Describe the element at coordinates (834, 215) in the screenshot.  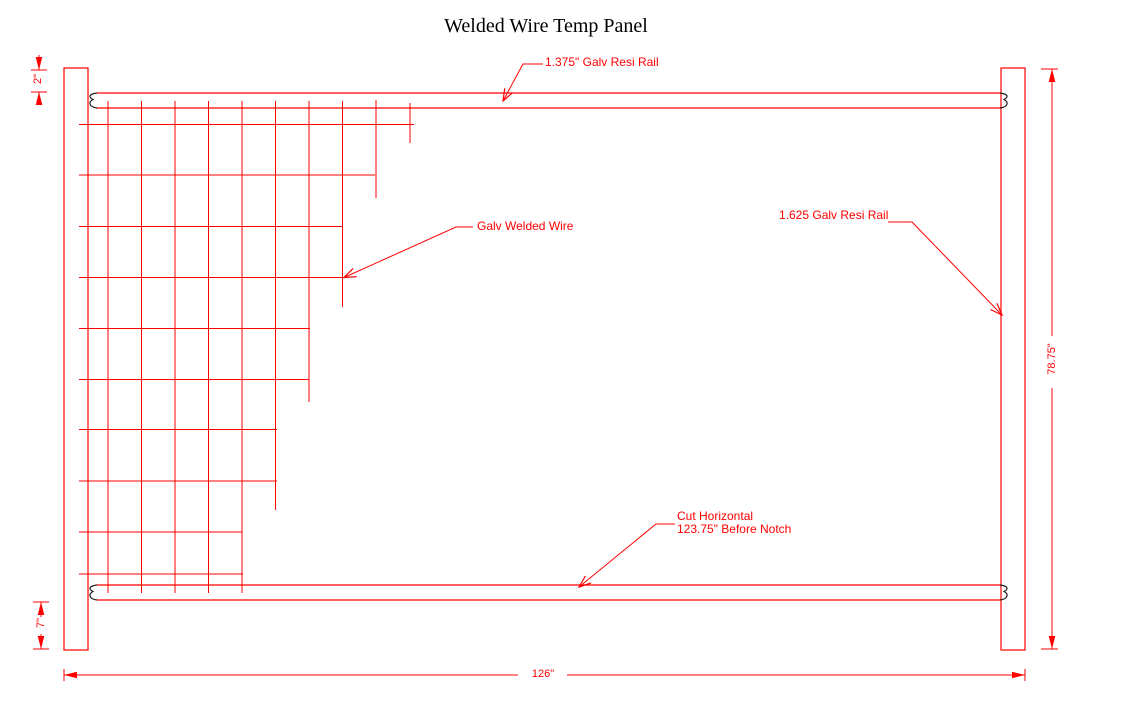
I see `right-rail-label: 1.625 Galv Resi Rail` at that location.